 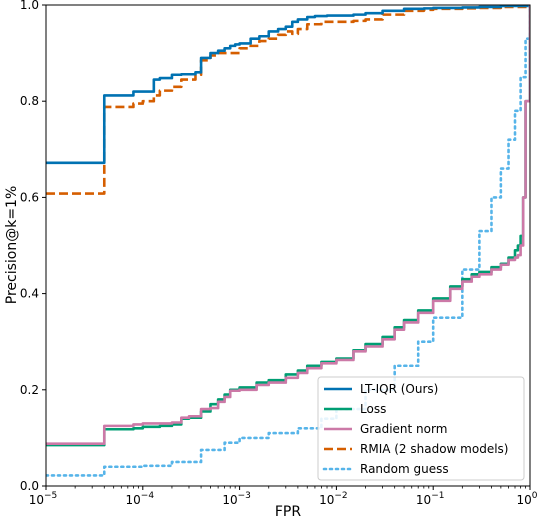 I want to click on x-tick-label: 10⁰, so click(x=526, y=499).